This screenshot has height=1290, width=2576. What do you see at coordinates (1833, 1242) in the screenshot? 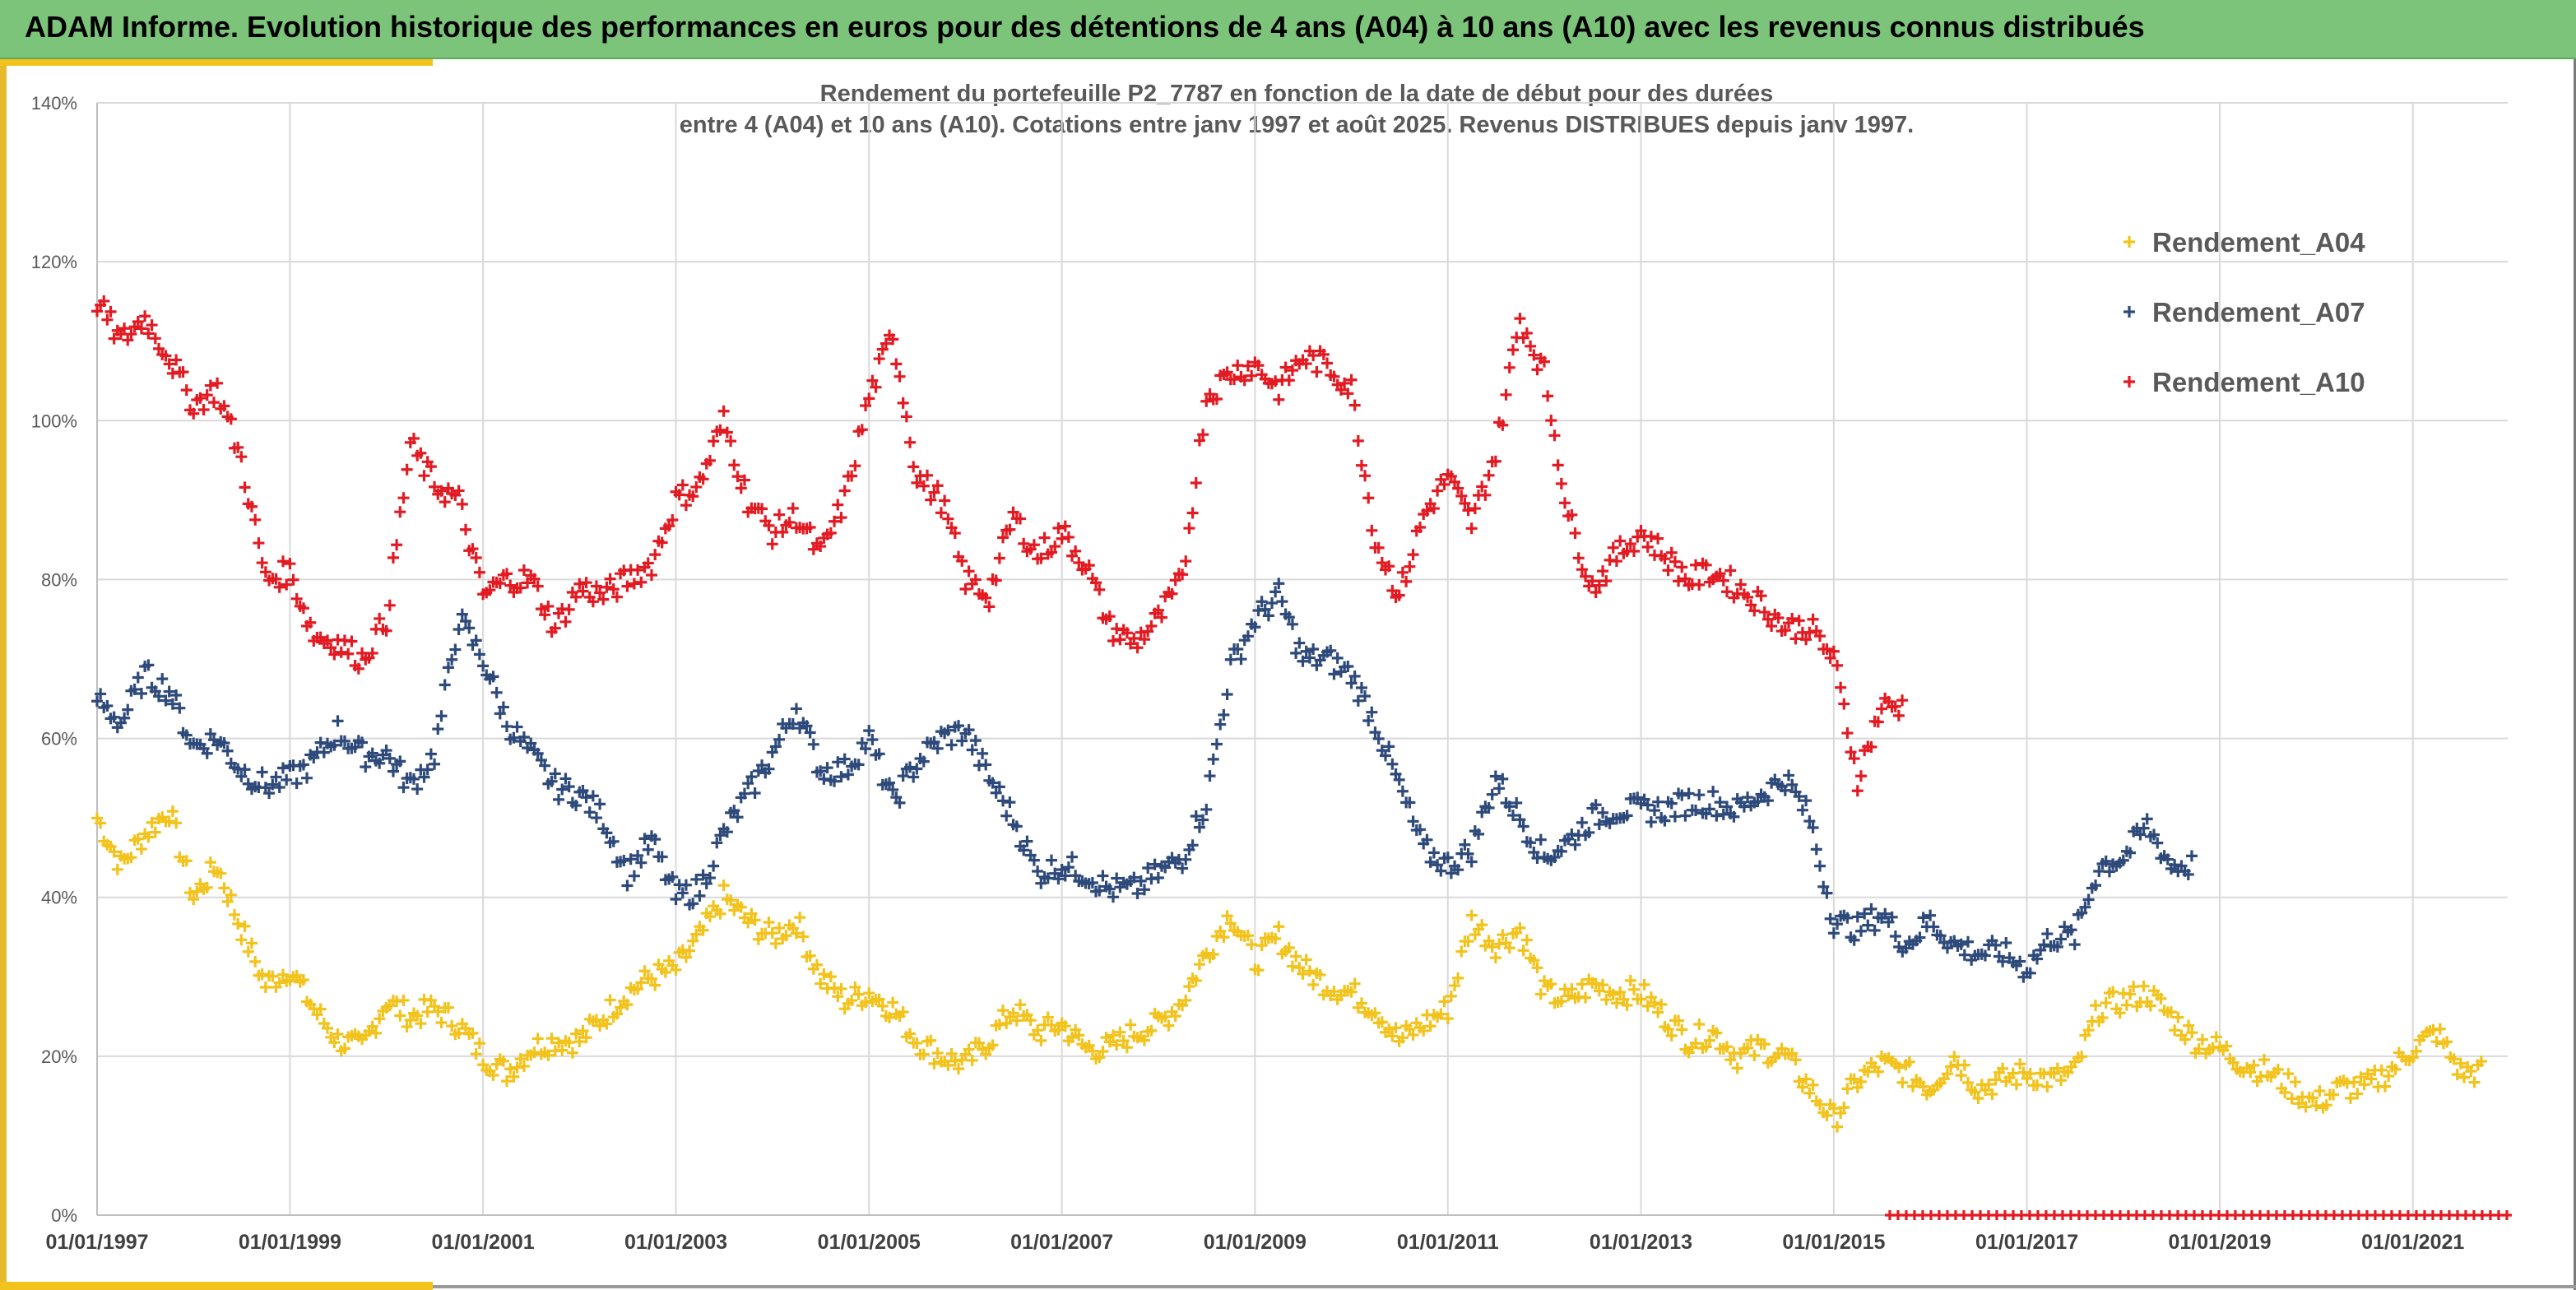
I see `x-tick-label: 01/01/2015` at bounding box center [1833, 1242].